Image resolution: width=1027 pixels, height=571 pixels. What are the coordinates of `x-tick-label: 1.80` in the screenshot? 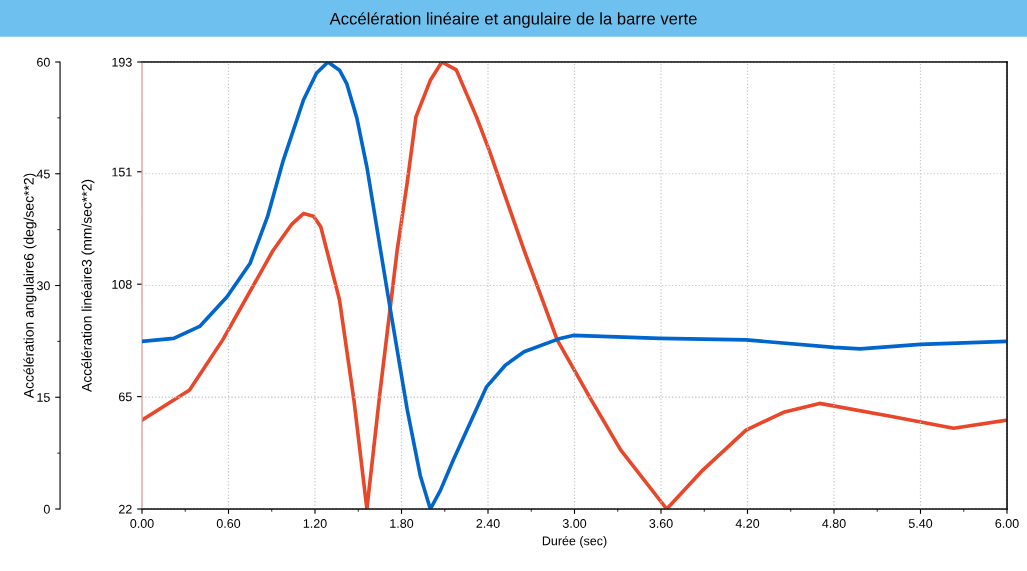 It's located at (402, 523).